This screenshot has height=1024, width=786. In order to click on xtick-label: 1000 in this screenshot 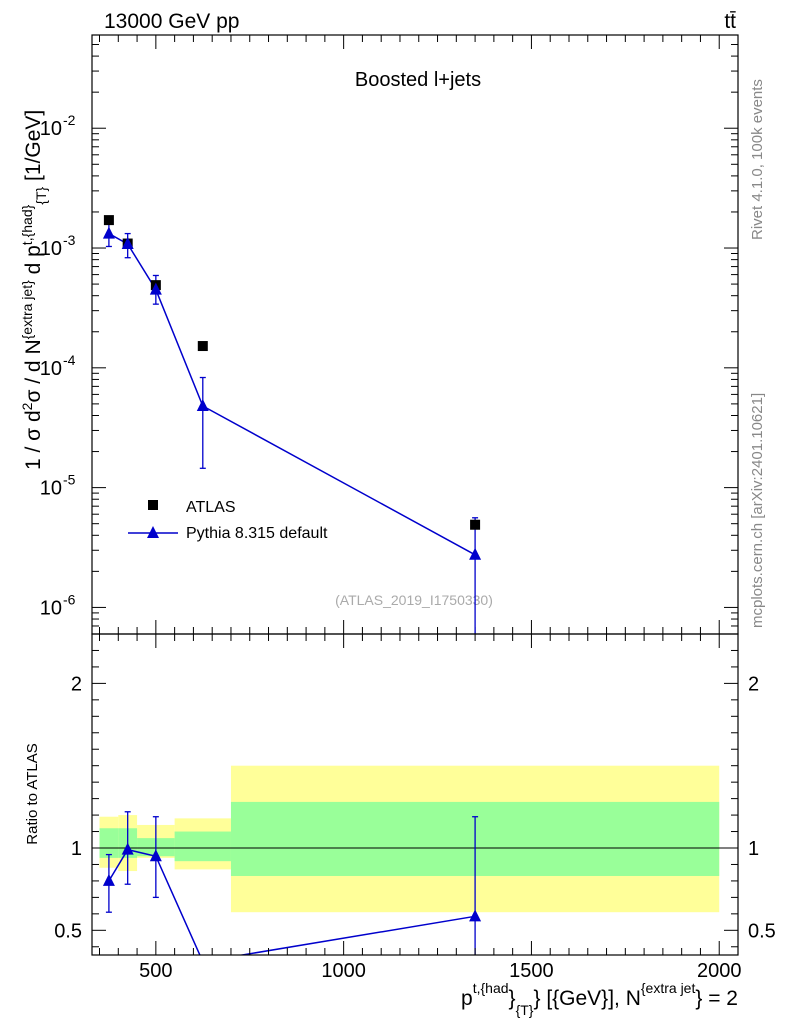, I will do `click(343, 971)`.